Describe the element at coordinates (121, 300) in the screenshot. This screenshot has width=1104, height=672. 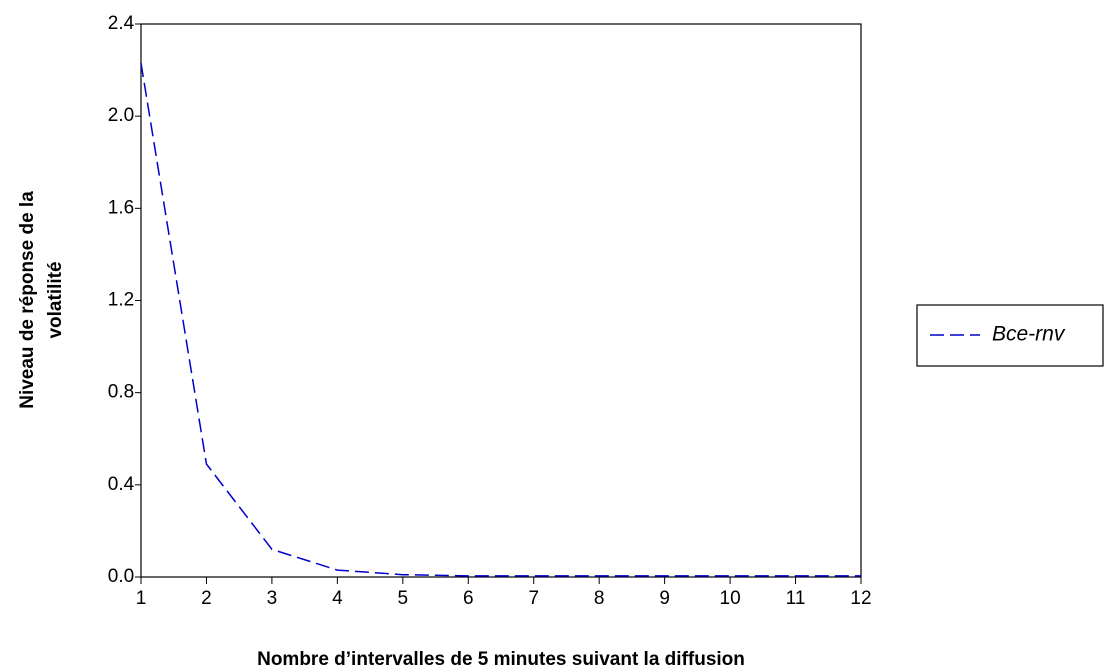
I see `y-tick-label: 1.2` at that location.